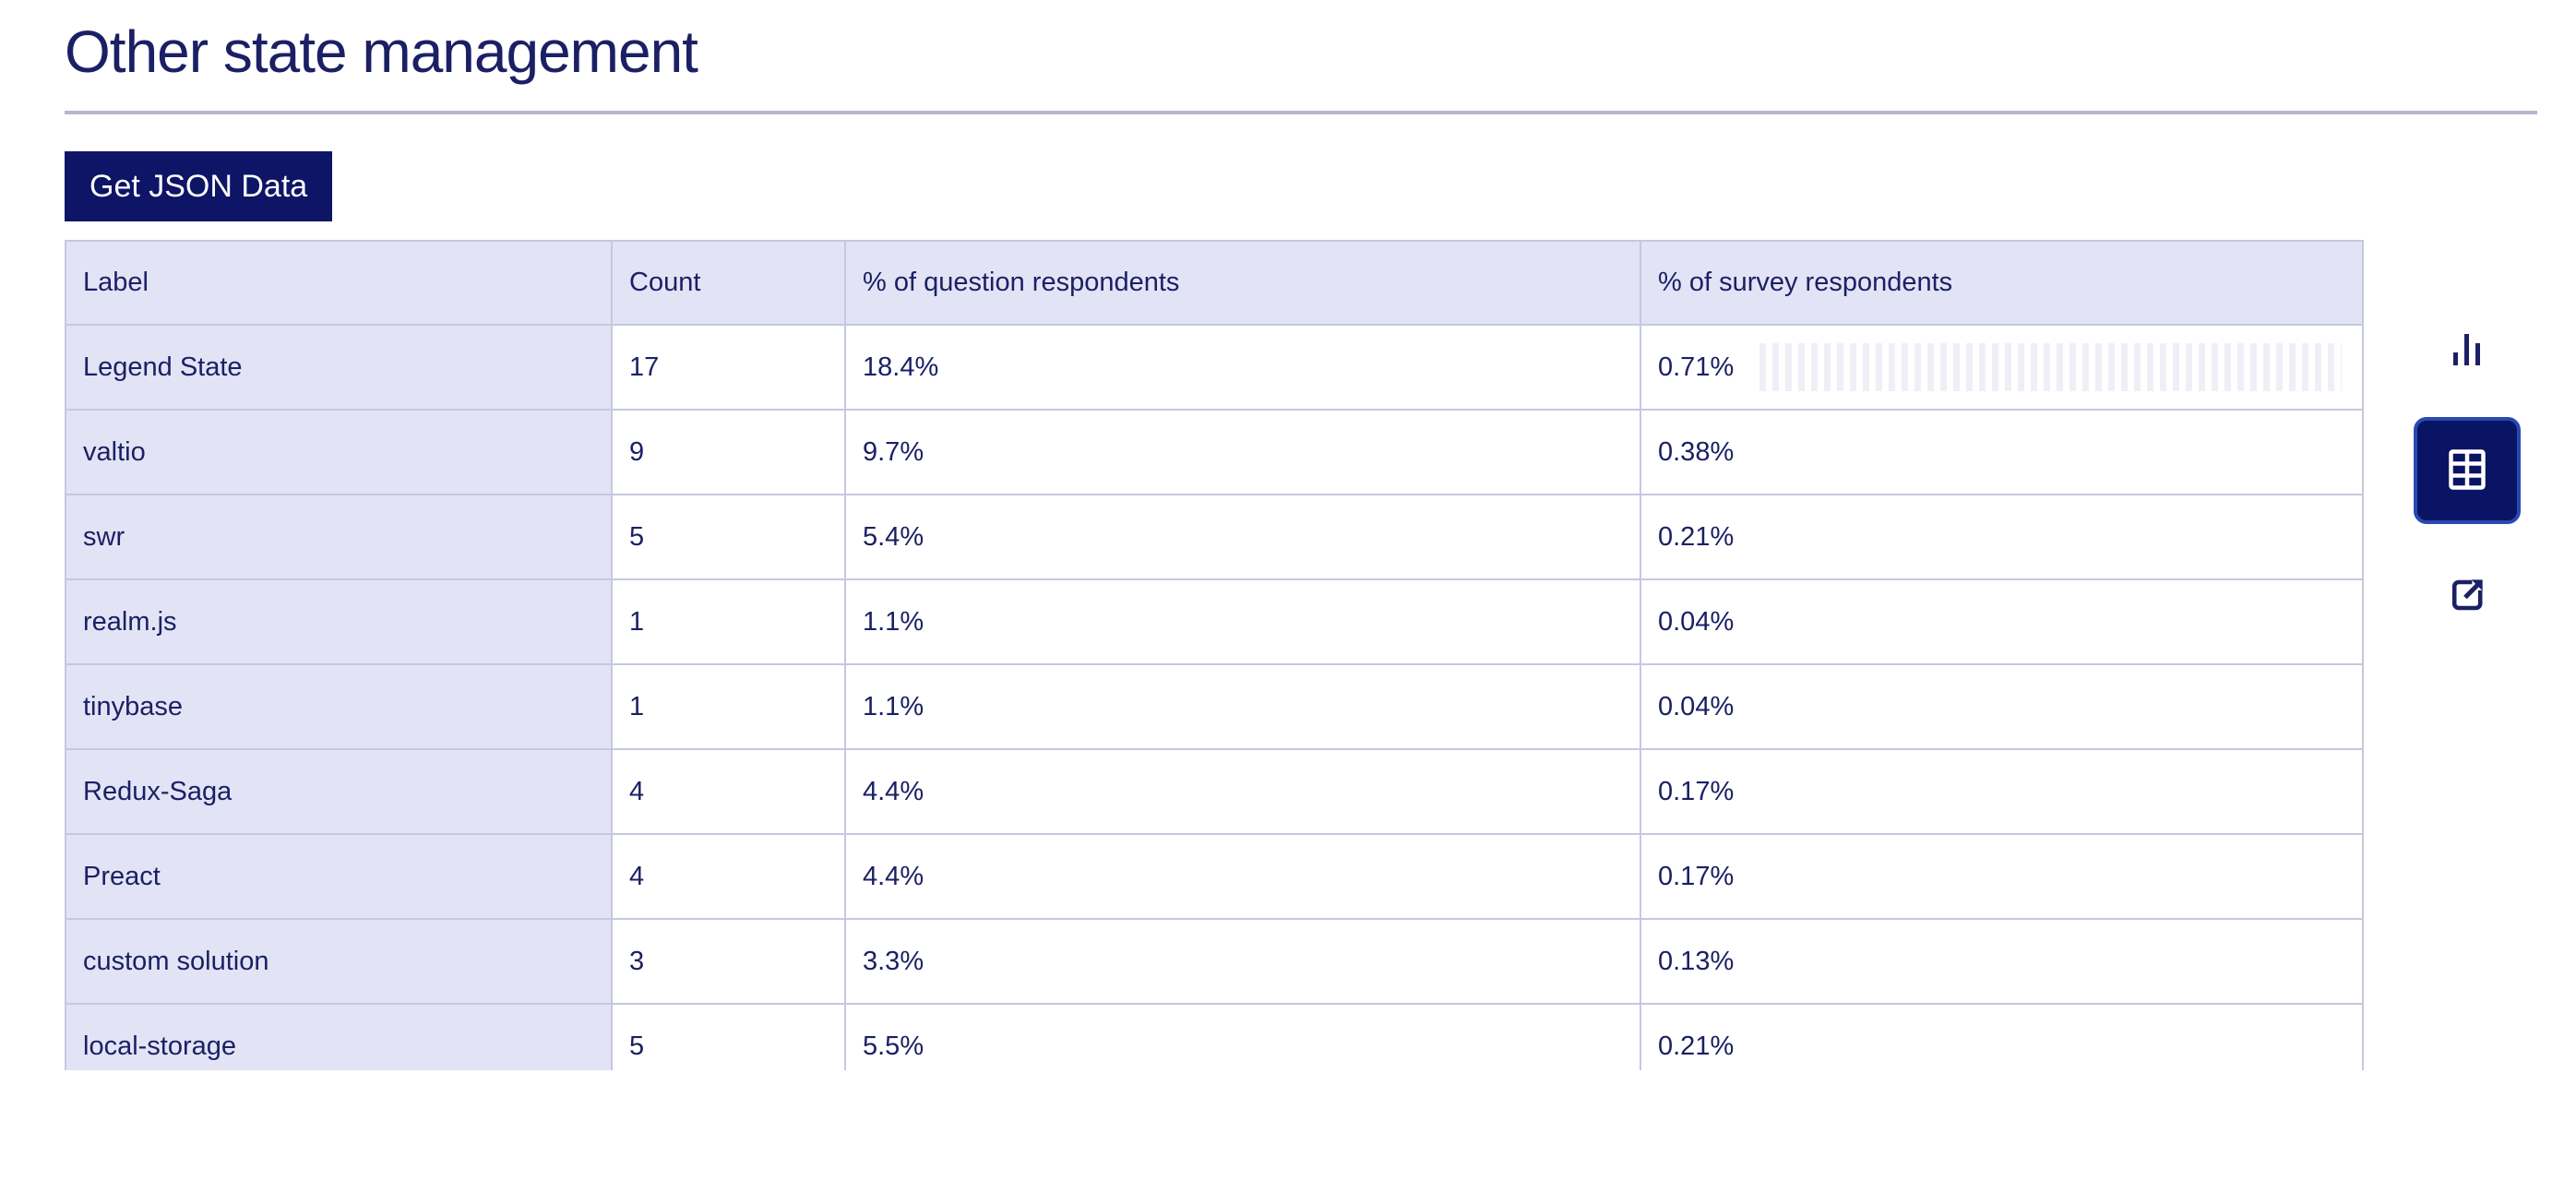 Image resolution: width=2576 pixels, height=1192 pixels. I want to click on label-cell: custom solution, so click(339, 961).